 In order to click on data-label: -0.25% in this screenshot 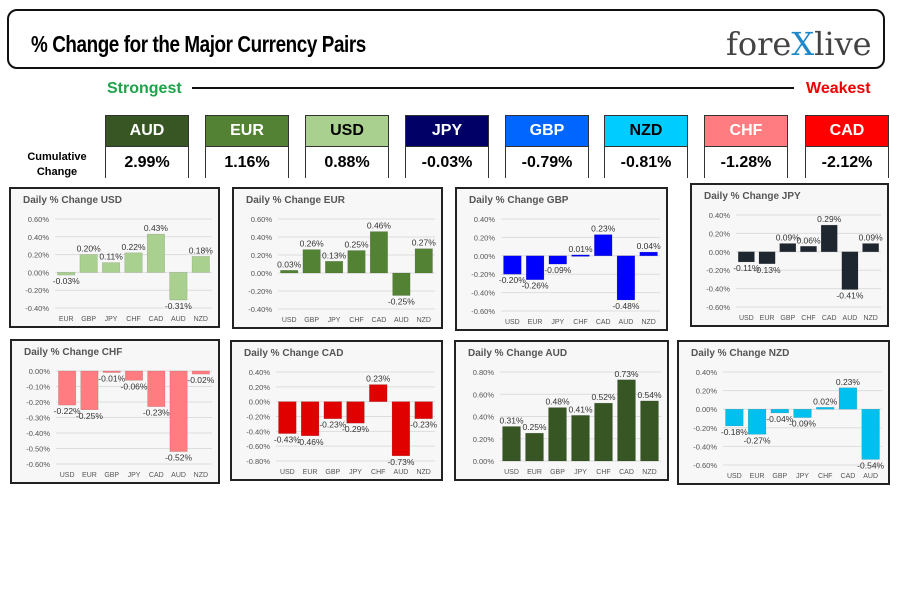, I will do `click(89, 416)`.